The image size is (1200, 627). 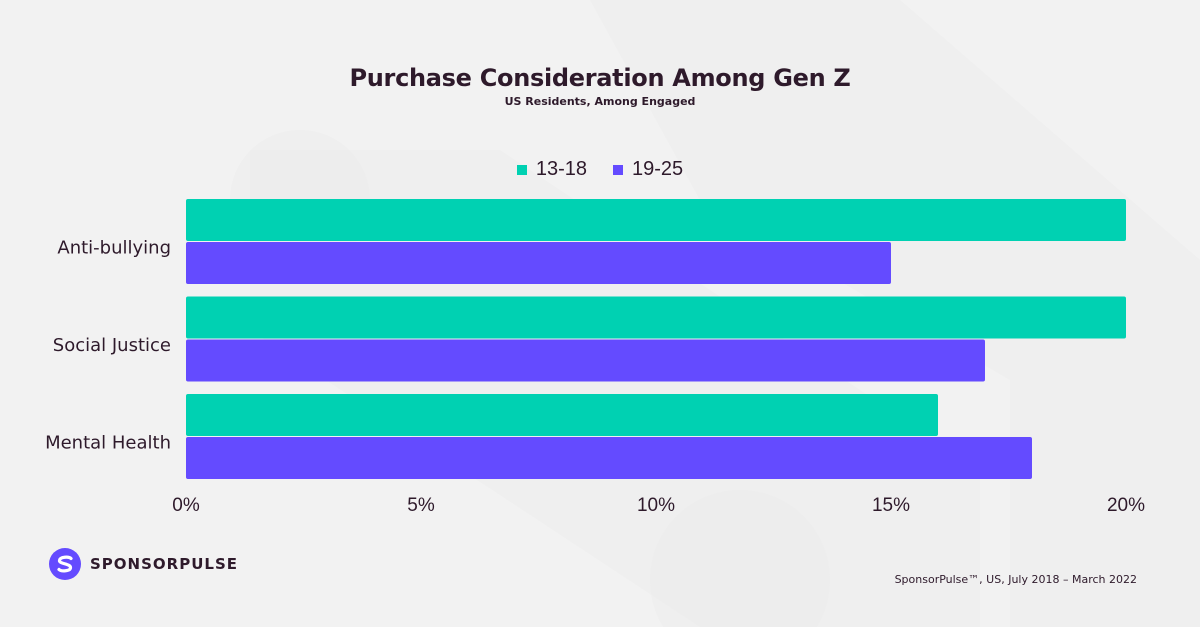 I want to click on chart-subtitle: US Residents, Among Engaged, so click(x=600, y=101).